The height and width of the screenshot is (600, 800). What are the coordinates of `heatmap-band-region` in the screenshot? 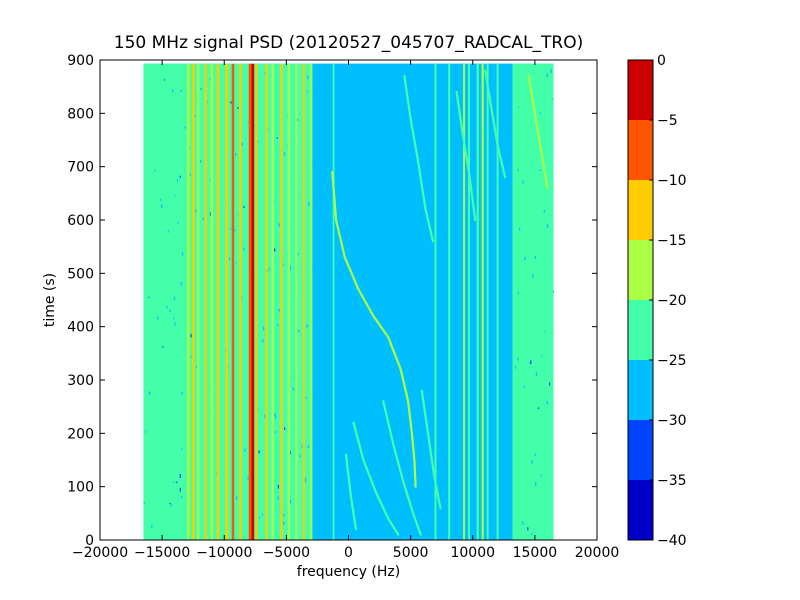 It's located at (164, 301).